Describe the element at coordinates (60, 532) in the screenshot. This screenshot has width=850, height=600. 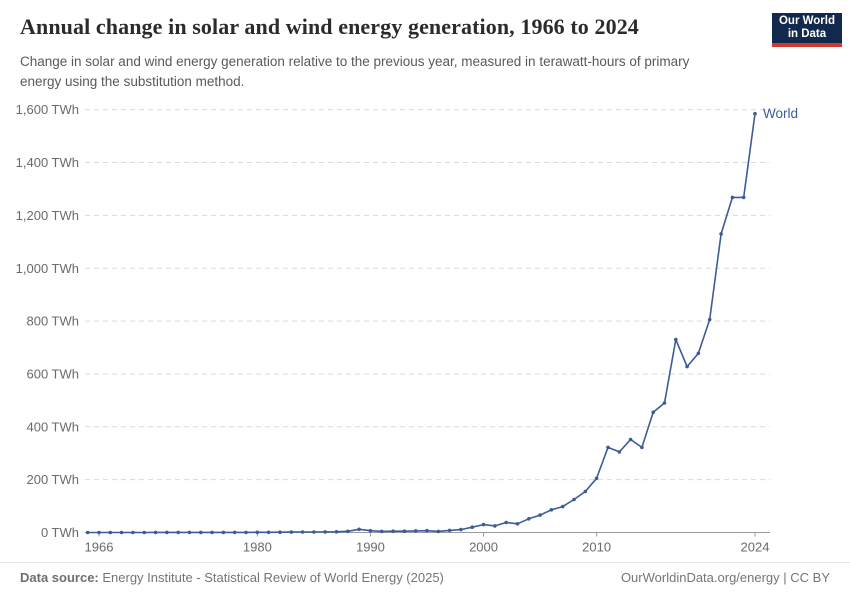
I see `y-axis-tick-label: 0 TWh` at that location.